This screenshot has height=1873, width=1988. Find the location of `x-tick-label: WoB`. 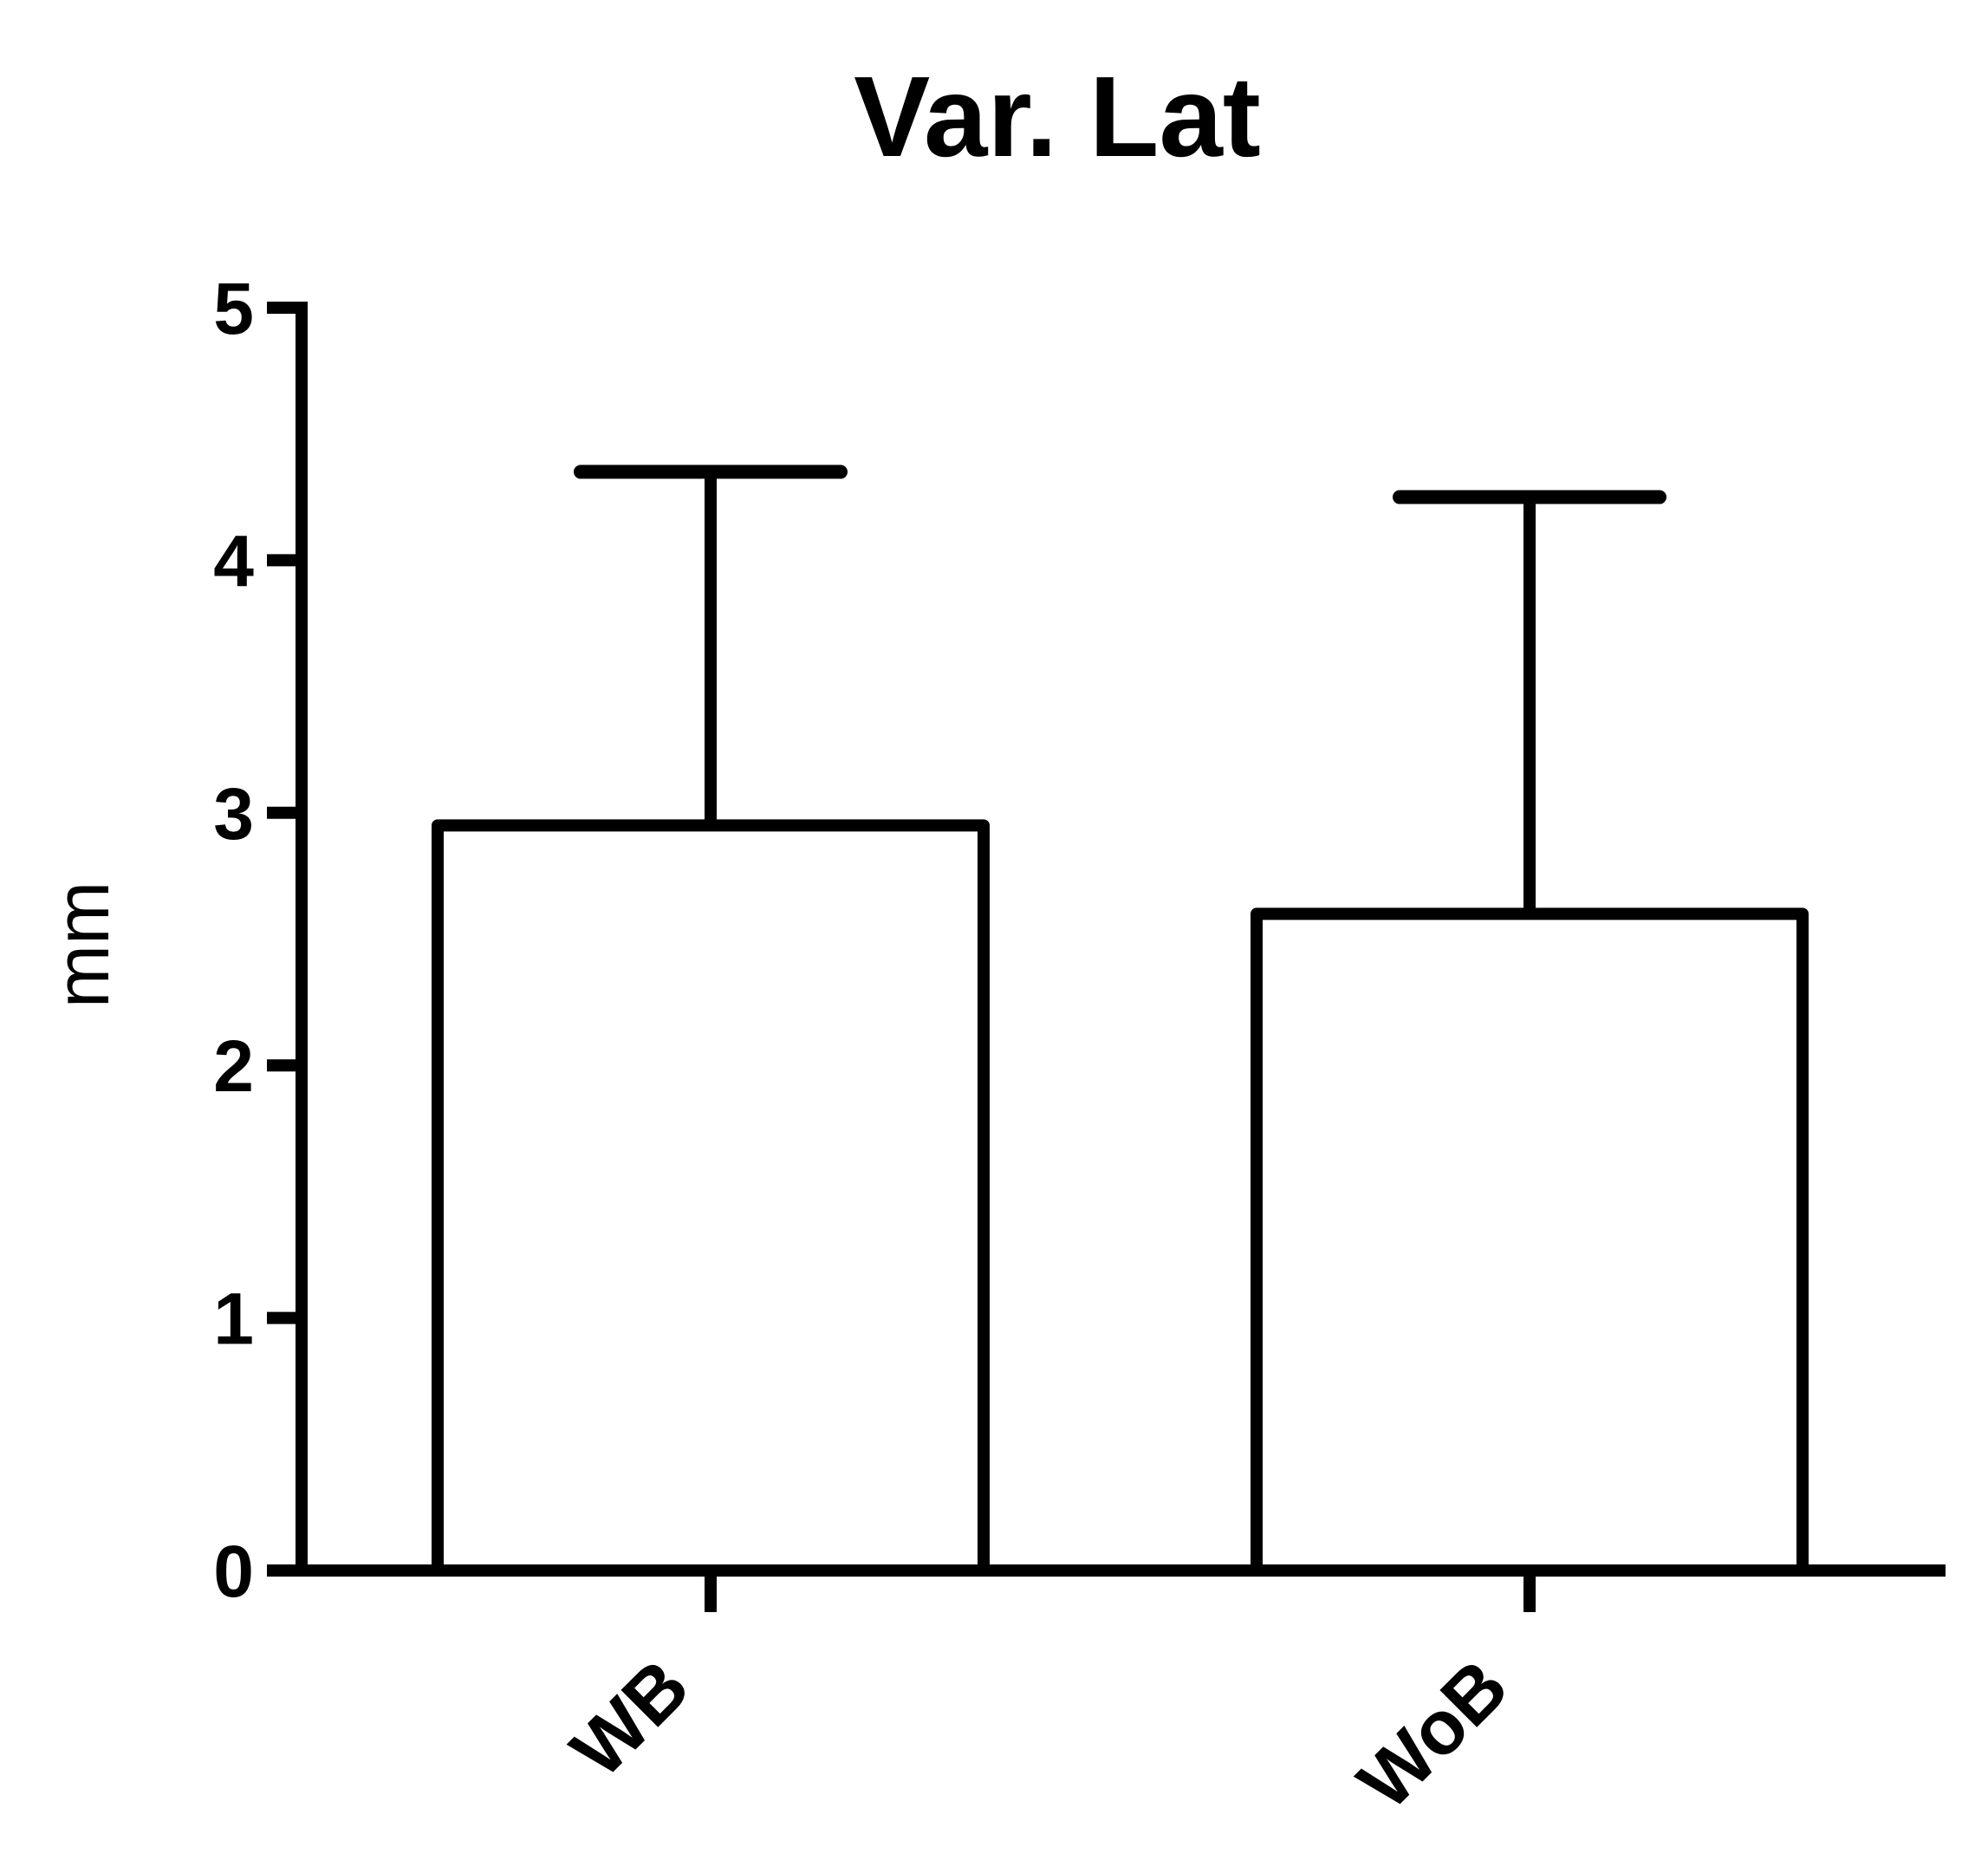

x-tick-label: WoB is located at coordinates (1433, 1733).